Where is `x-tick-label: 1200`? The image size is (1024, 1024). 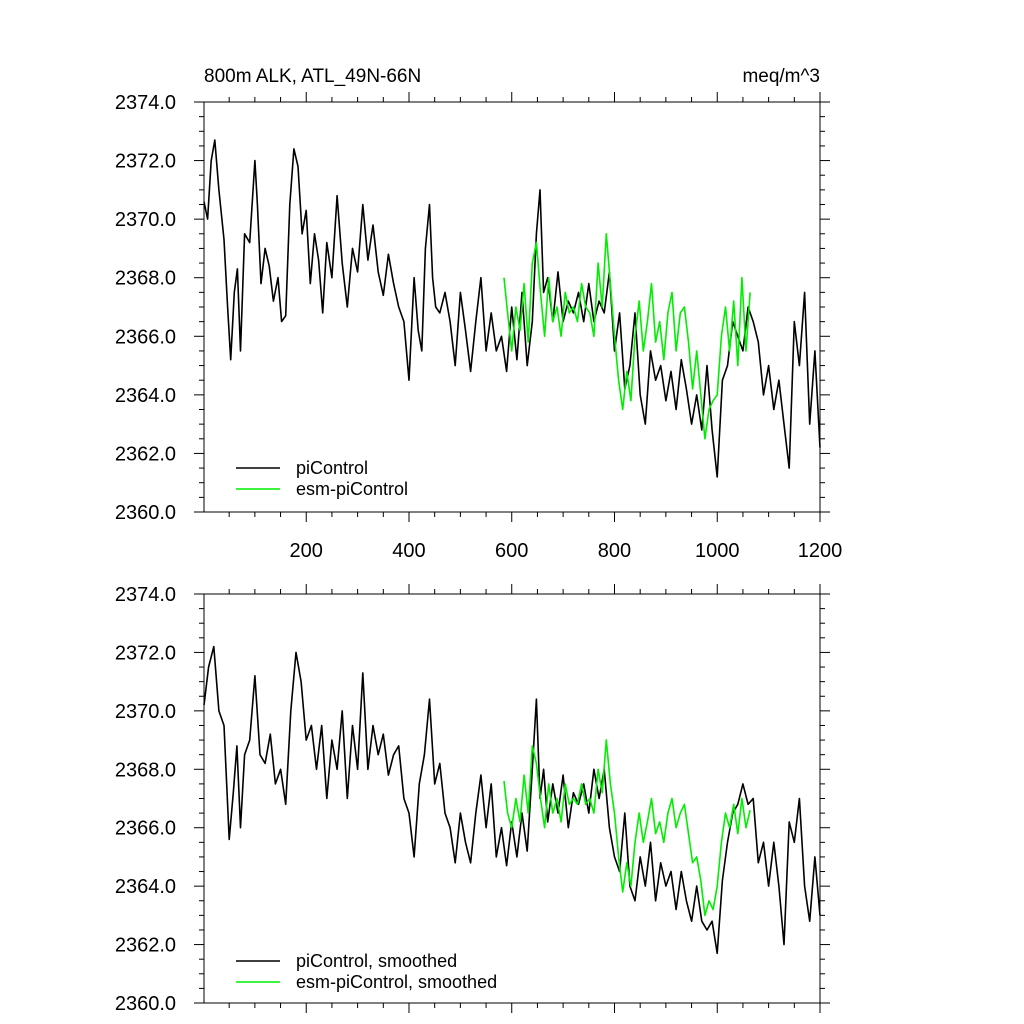 x-tick-label: 1200 is located at coordinates (820, 551).